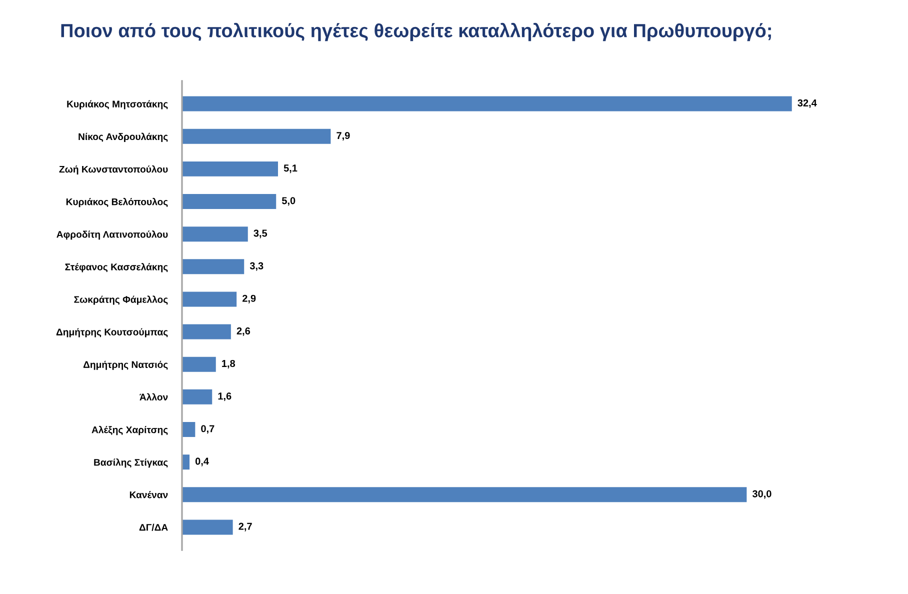 The height and width of the screenshot is (594, 908). I want to click on y-tick-label: Άλλον, so click(154, 396).